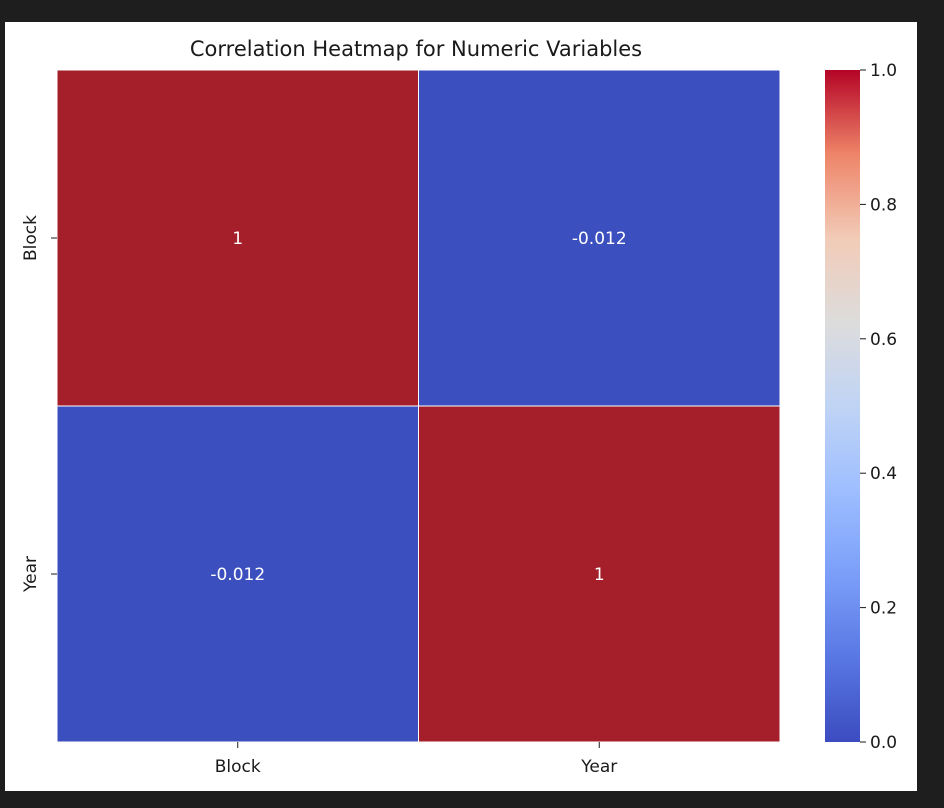  I want to click on colorbar-tick-label: 0.0, so click(883, 743).